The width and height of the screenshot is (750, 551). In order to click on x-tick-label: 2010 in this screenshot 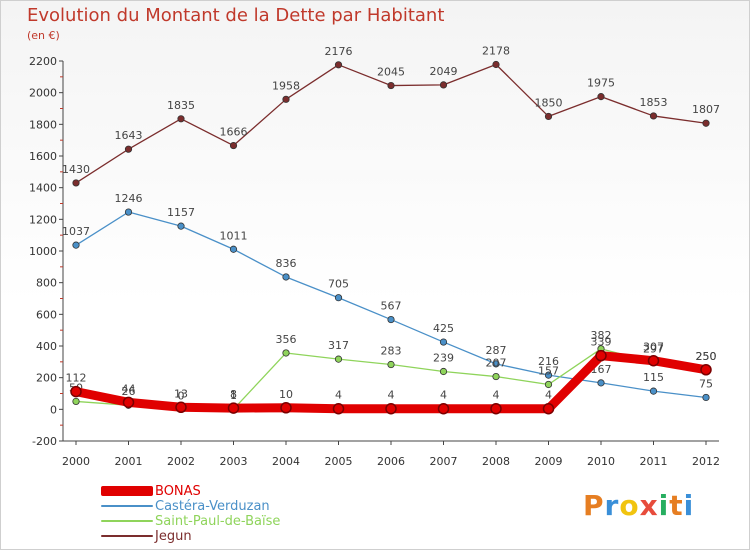, I will do `click(601, 461)`.